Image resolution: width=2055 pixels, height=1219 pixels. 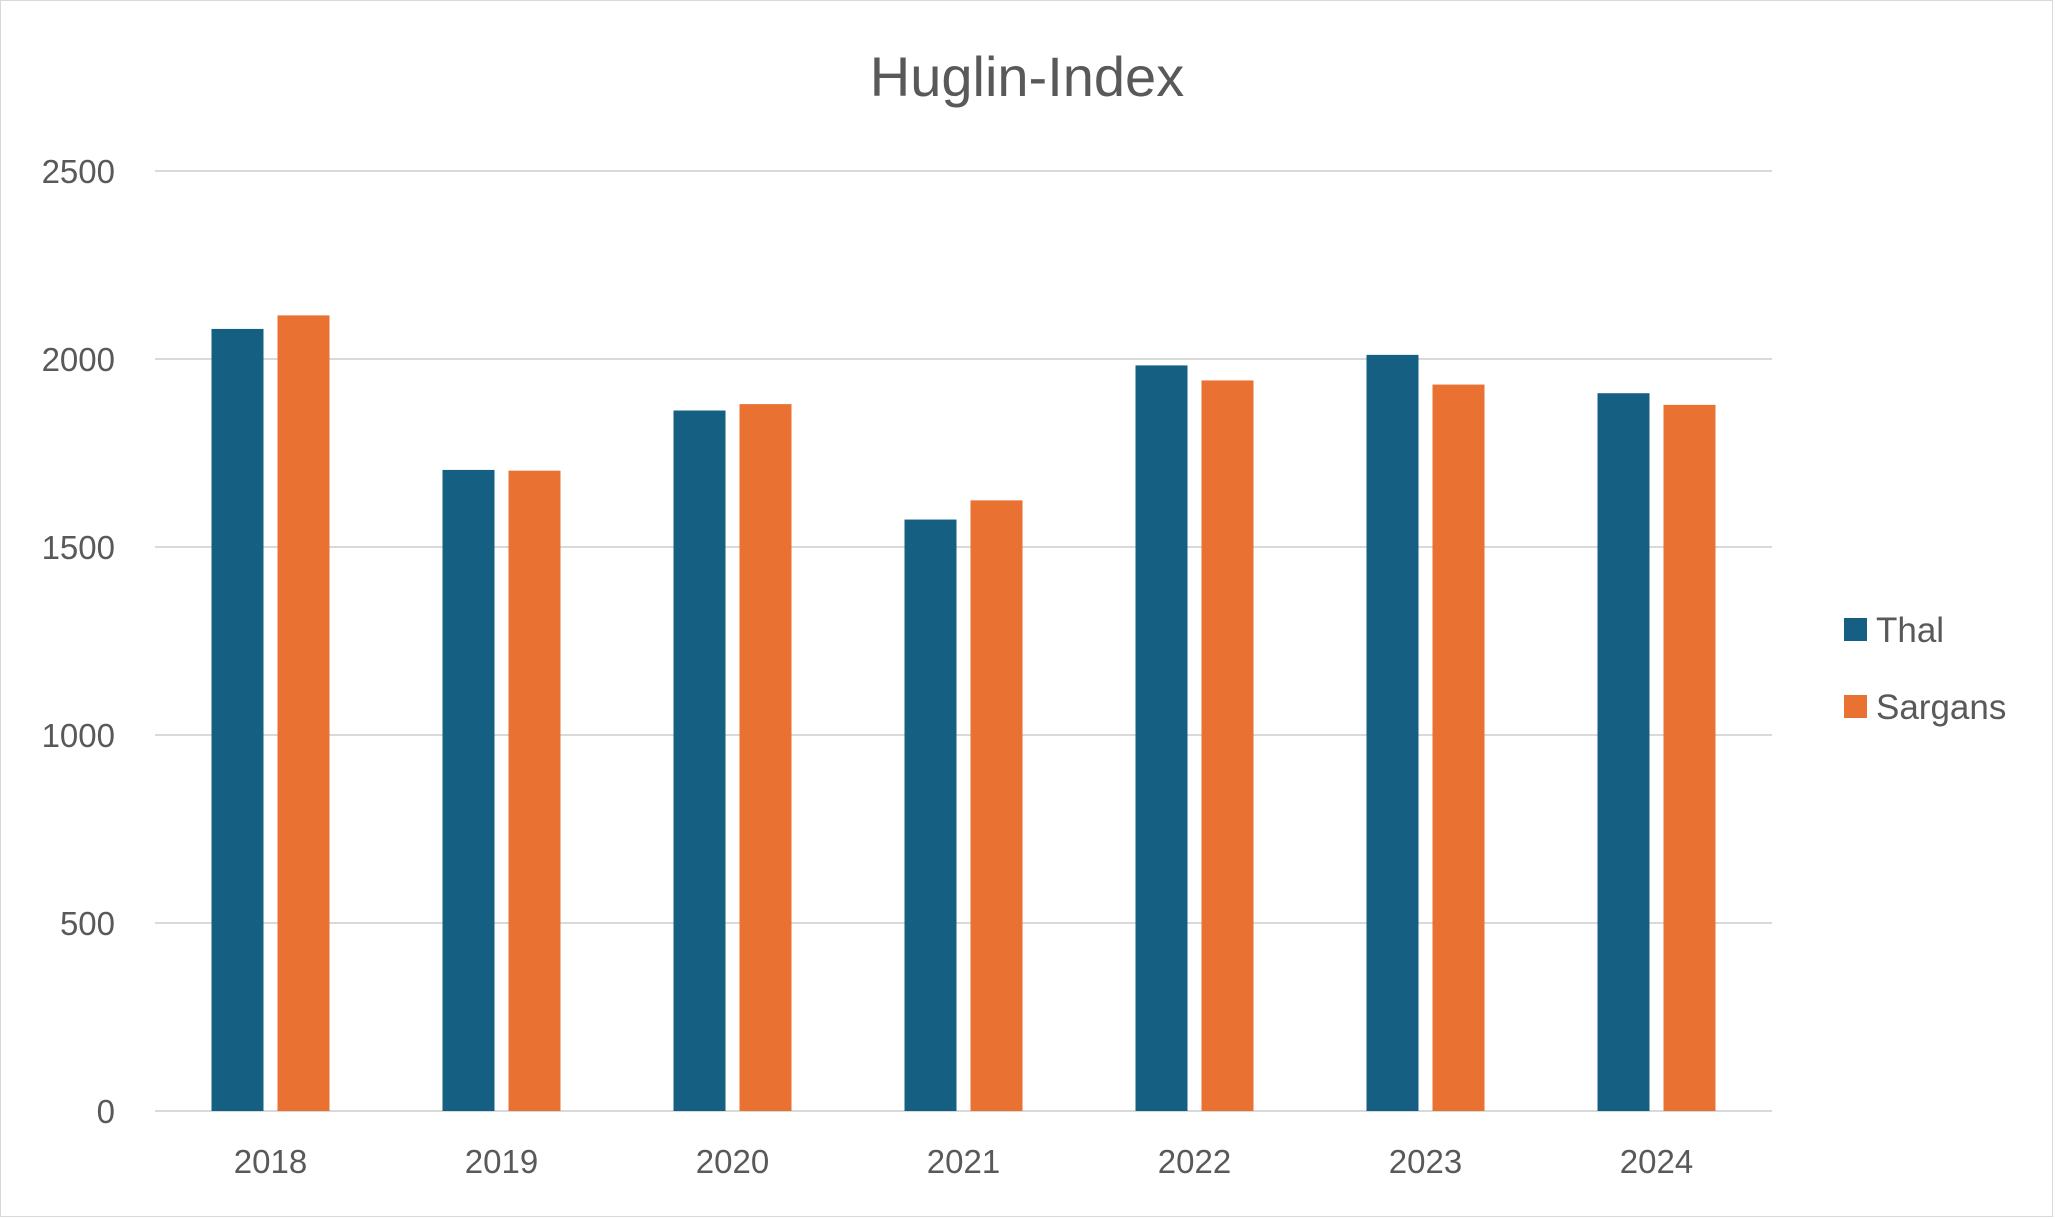 What do you see at coordinates (1623, 752) in the screenshot?
I see `bar-thal-2024` at bounding box center [1623, 752].